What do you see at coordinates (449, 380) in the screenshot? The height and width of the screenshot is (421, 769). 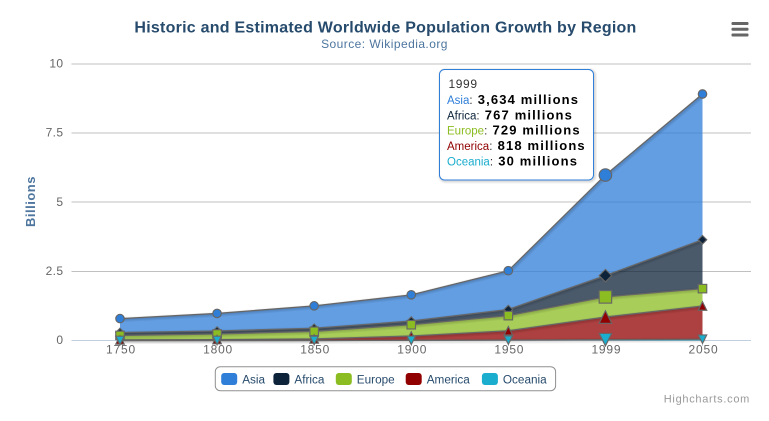 I see `svg-text: America` at bounding box center [449, 380].